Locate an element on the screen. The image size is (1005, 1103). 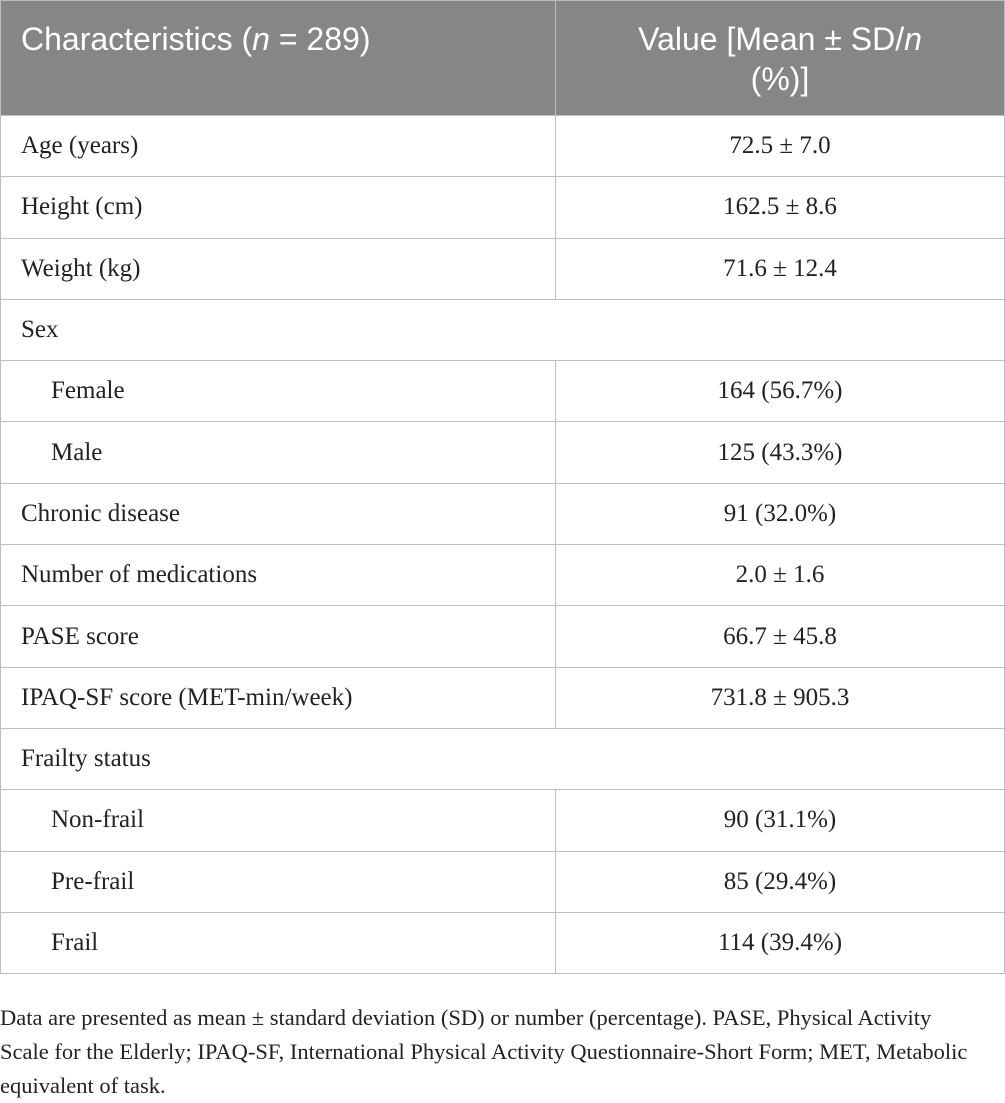
table-row: Number of medications 2.0 ± 1.6 is located at coordinates (502, 575).